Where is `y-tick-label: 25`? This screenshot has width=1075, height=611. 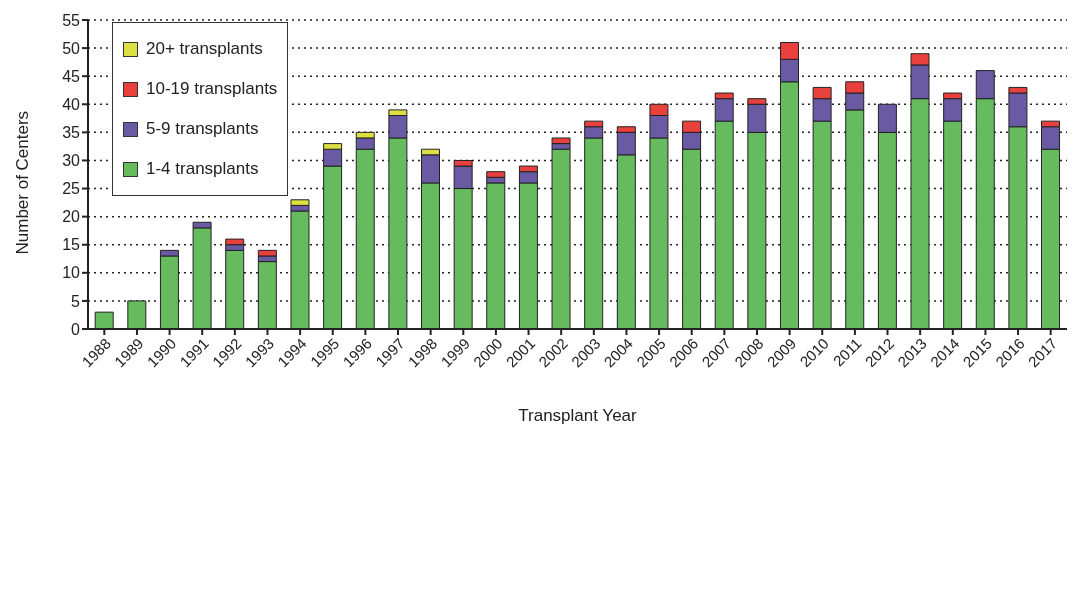 y-tick-label: 25 is located at coordinates (71, 189).